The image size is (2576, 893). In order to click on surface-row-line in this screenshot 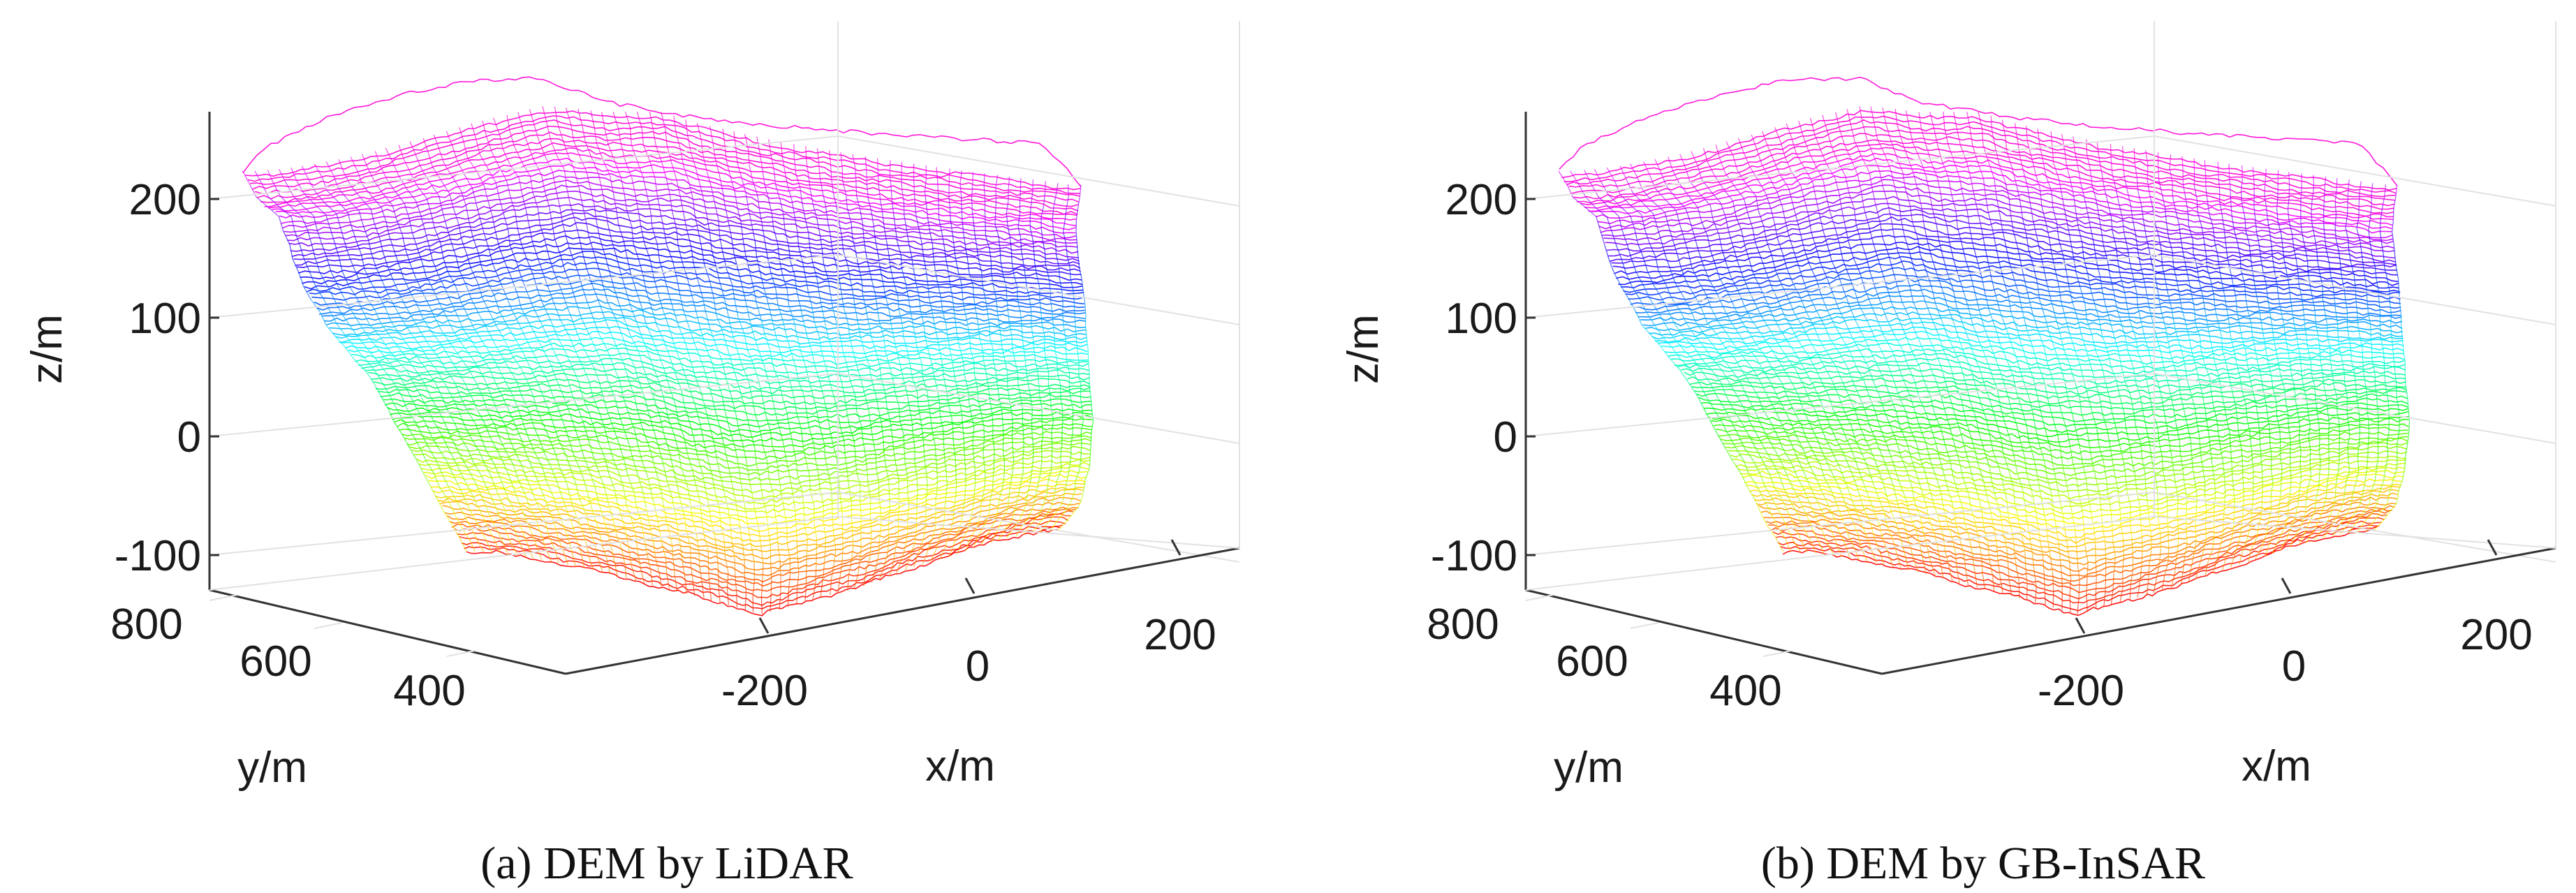, I will do `click(675, 197)`.